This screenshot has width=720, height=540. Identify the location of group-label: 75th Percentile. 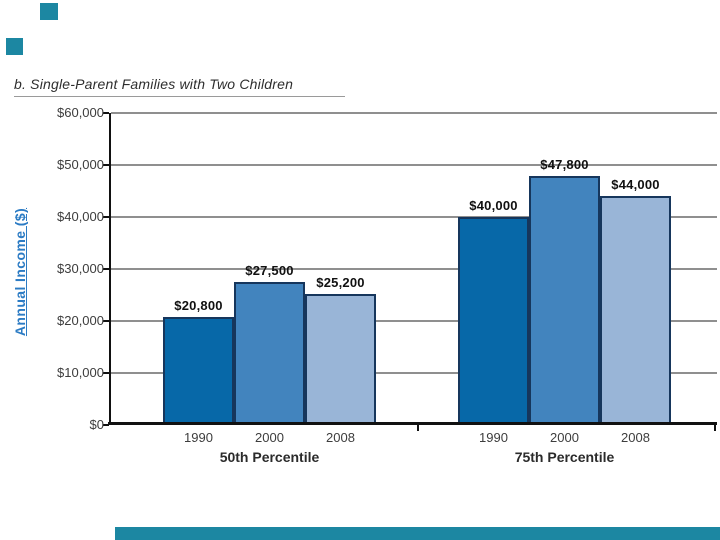
(564, 457).